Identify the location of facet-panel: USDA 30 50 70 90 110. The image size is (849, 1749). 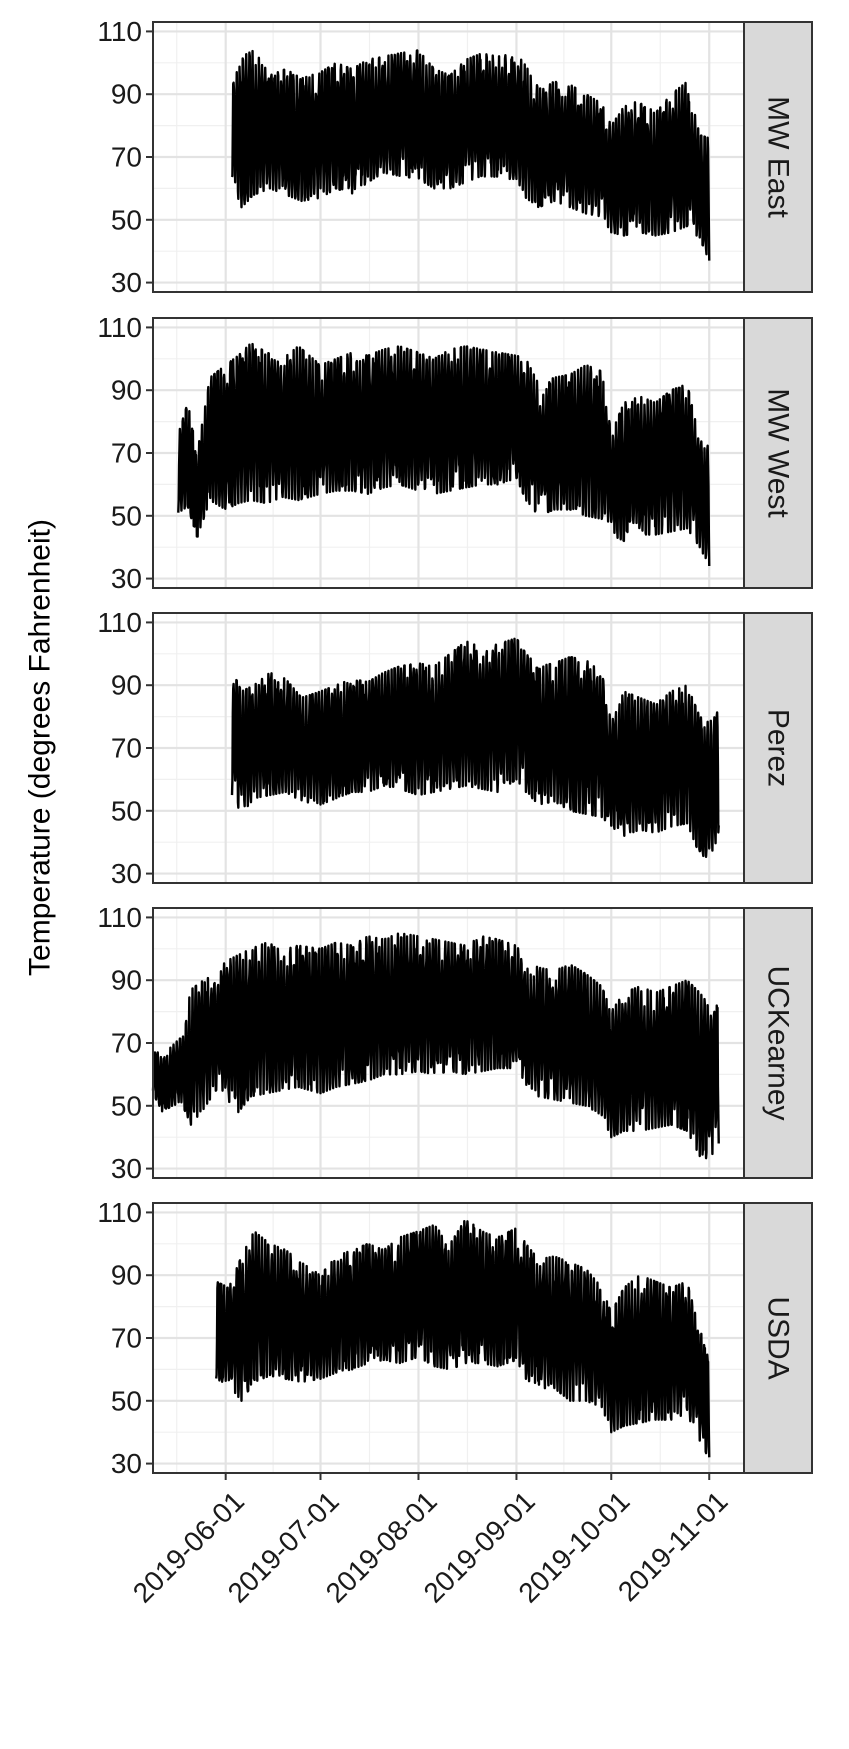
(455, 1338).